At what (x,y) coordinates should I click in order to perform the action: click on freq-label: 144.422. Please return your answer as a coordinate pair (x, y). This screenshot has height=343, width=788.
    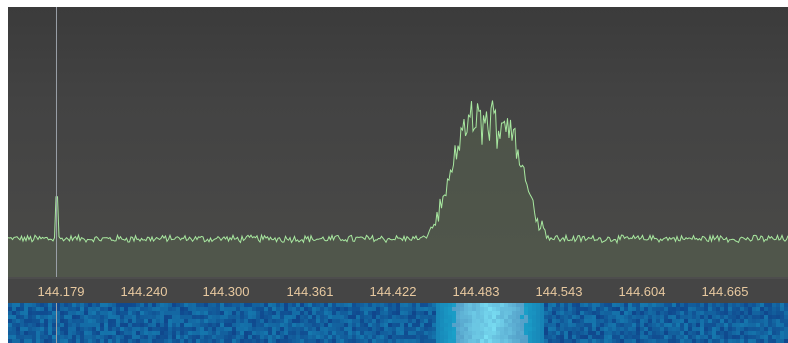
    Looking at the image, I should click on (393, 291).